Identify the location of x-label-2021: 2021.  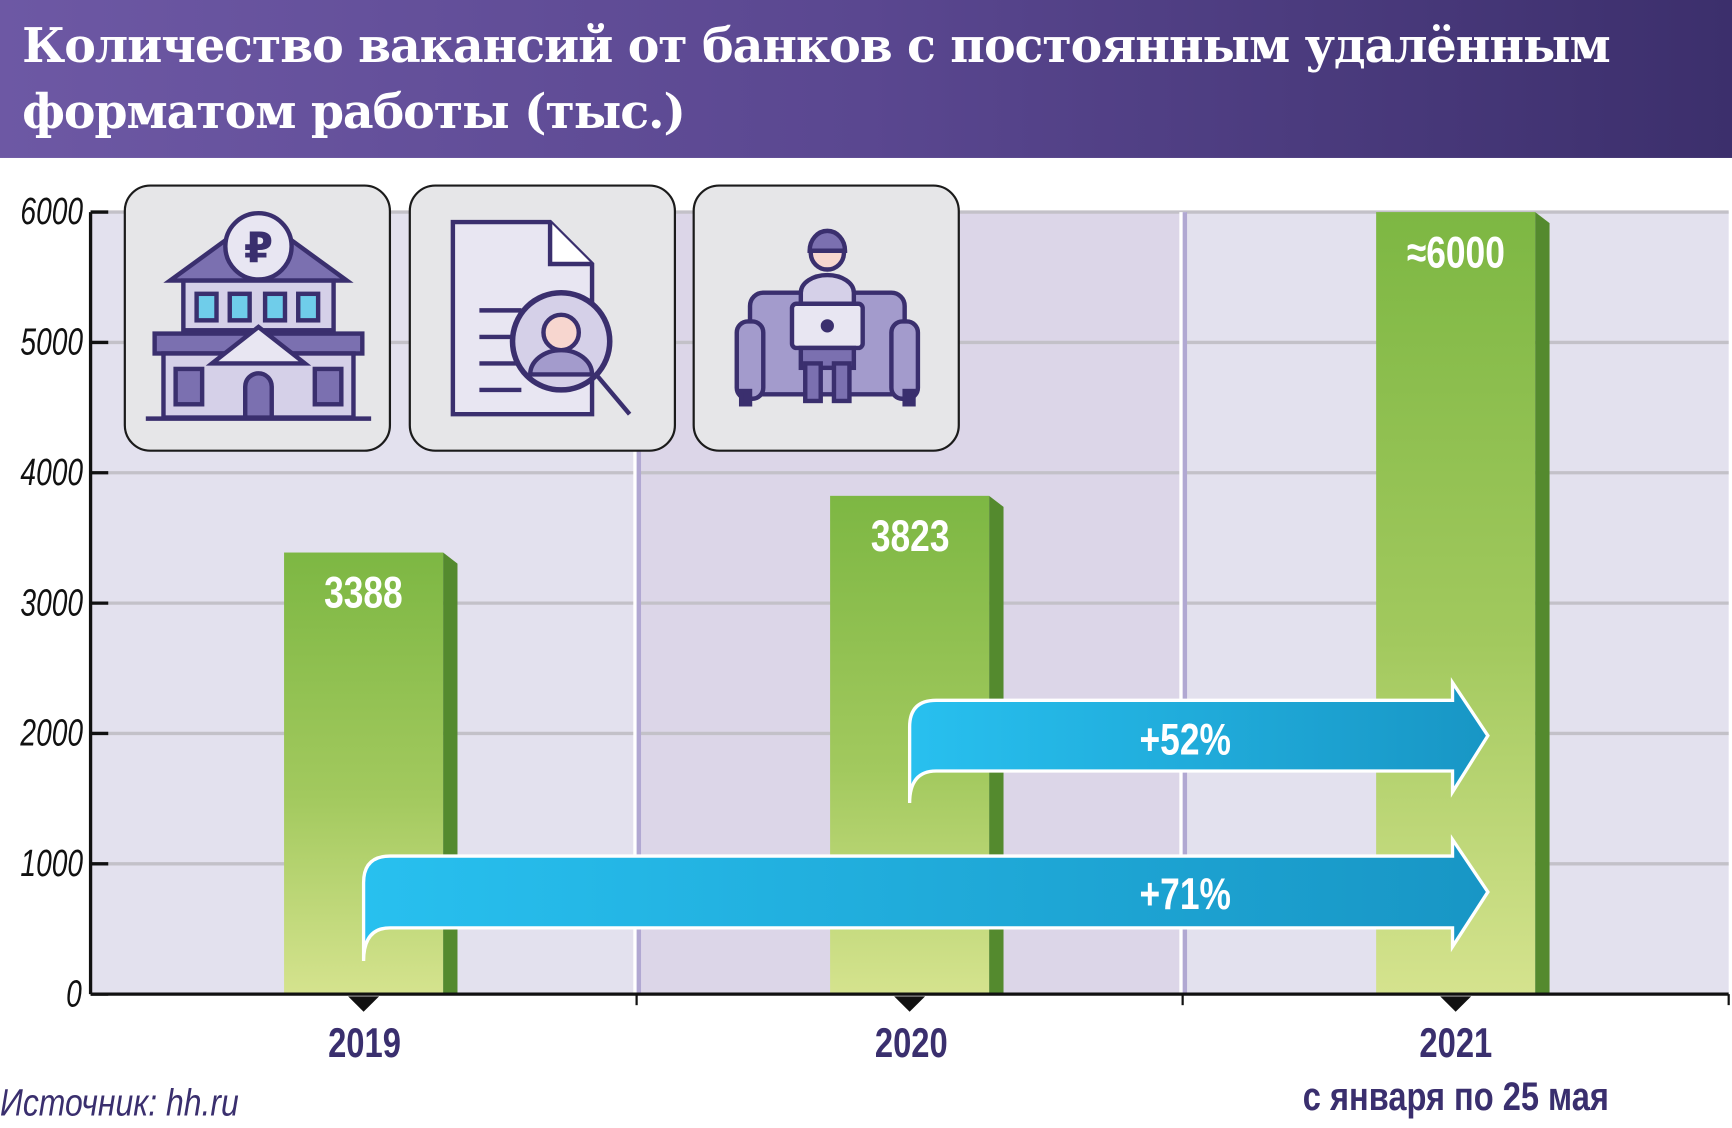
(1456, 1044).